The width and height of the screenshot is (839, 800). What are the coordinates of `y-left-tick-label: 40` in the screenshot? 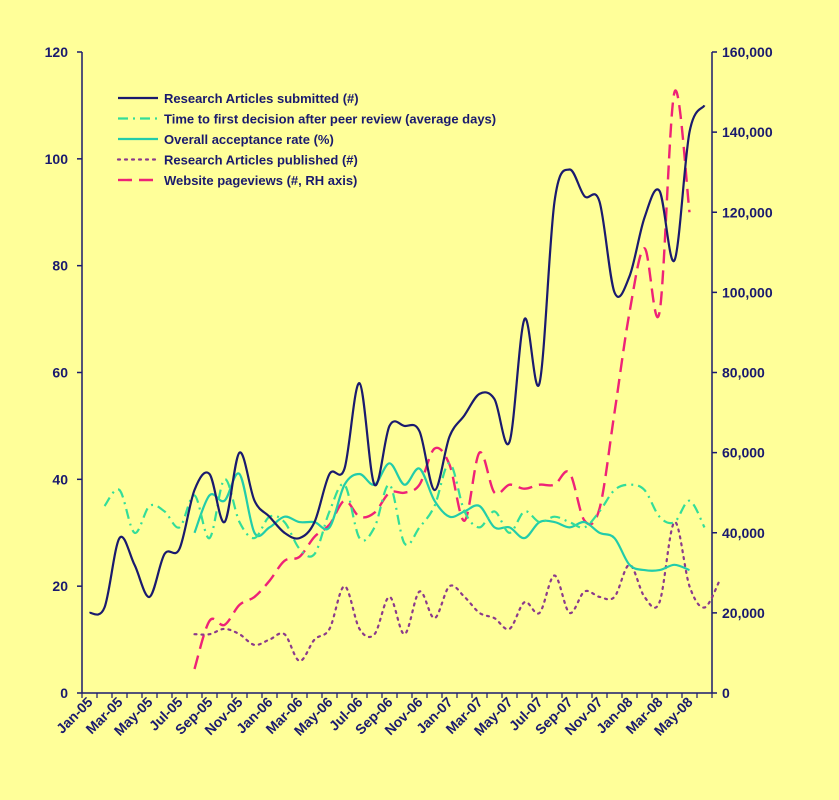 It's located at (60, 479).